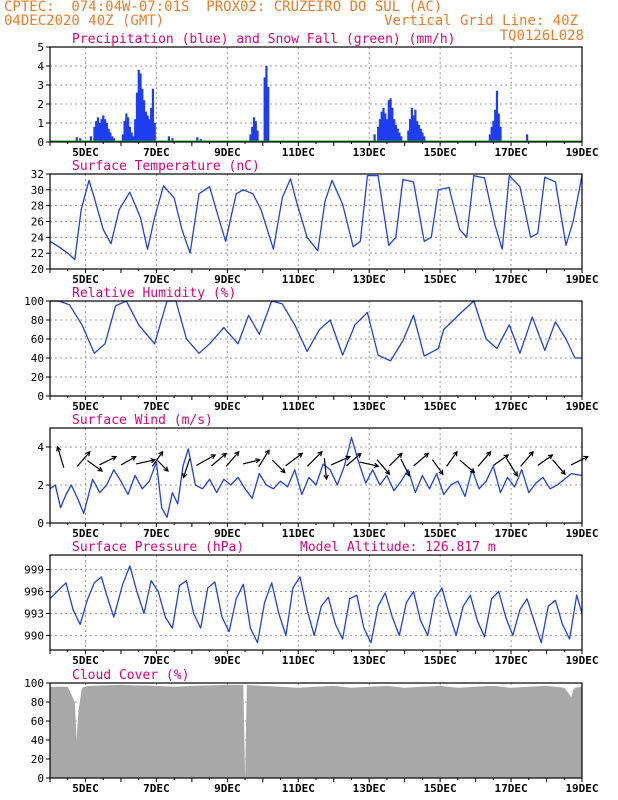 The width and height of the screenshot is (618, 800). What do you see at coordinates (130, 675) in the screenshot?
I see `cloud-title: Cloud Cover (%)` at bounding box center [130, 675].